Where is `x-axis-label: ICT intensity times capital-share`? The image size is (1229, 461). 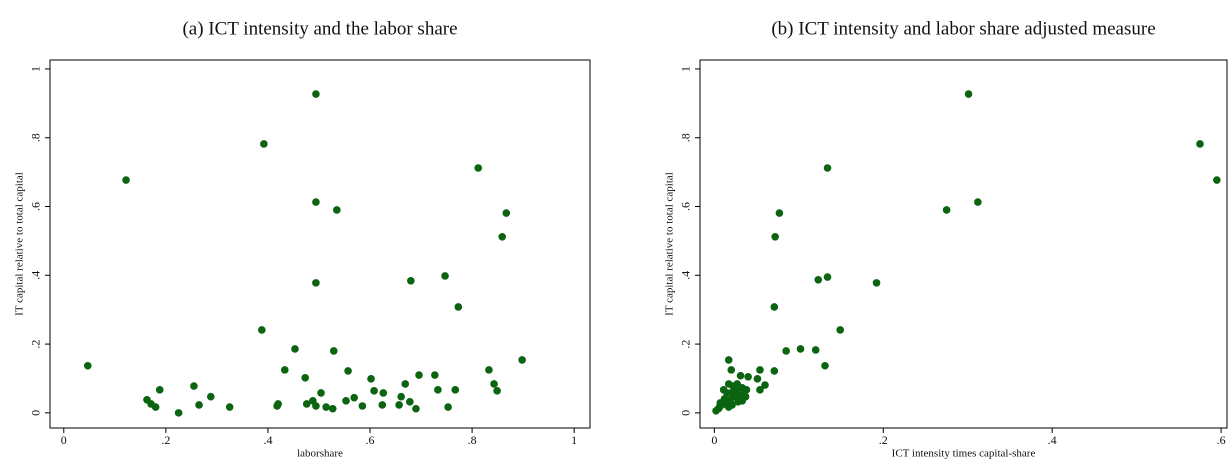
x-axis-label: ICT intensity times capital-share is located at coordinates (964, 454).